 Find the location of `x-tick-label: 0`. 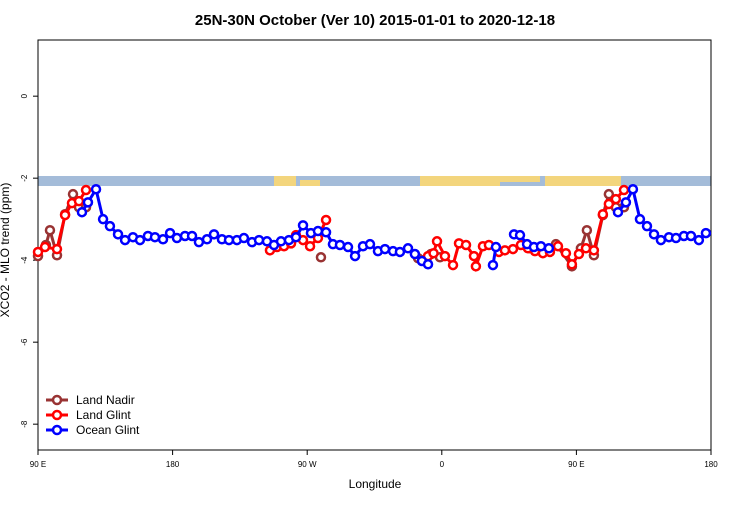

x-tick-label: 0 is located at coordinates (442, 464).